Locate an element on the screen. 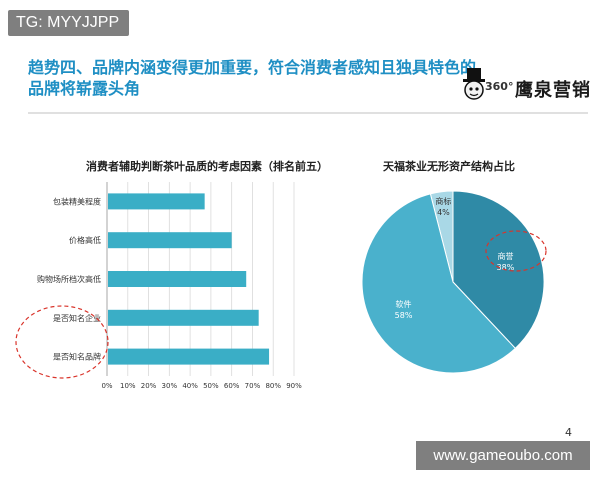 This screenshot has width=600, height=480. x-tick-label: 90% is located at coordinates (294, 386).